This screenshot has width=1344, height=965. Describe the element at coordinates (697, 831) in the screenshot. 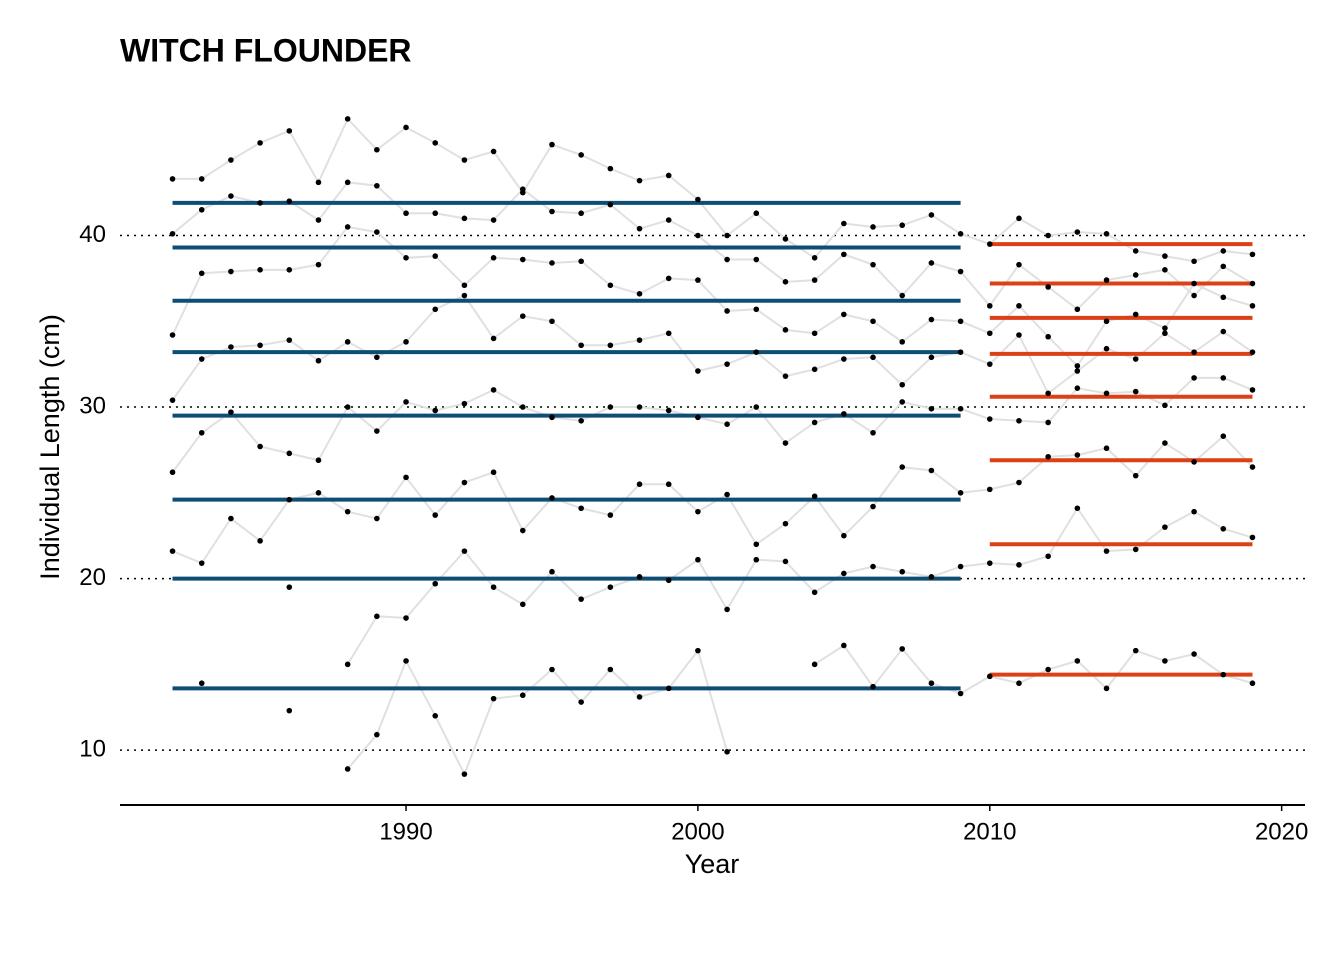

I see `x-tick-label: 2000` at that location.